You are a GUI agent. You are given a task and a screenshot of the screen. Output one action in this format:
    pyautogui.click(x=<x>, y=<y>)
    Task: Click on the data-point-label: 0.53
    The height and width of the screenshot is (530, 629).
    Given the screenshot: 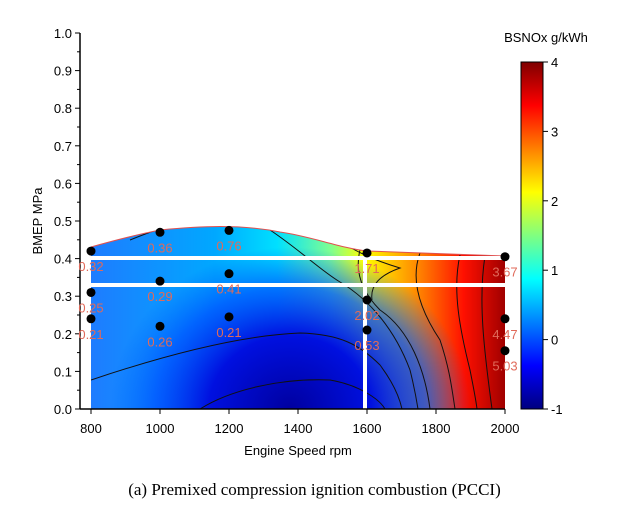 What is the action you would take?
    pyautogui.click(x=366, y=345)
    